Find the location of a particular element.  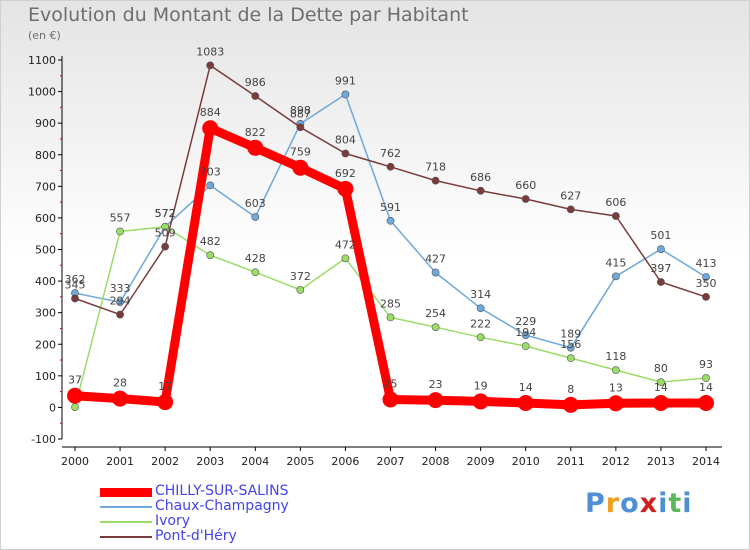

legend-label: Chaux-Champagny is located at coordinates (222, 506).